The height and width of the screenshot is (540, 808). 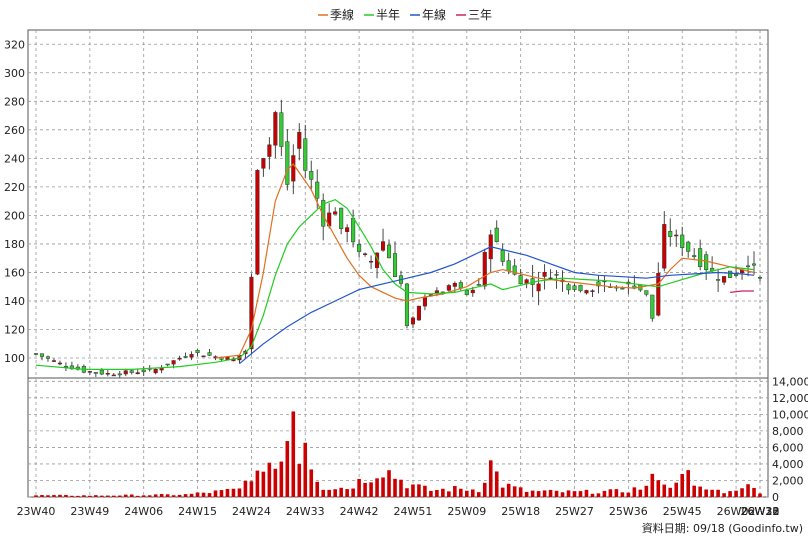 I want to click on price-tick-label: 240, so click(x=14, y=158).